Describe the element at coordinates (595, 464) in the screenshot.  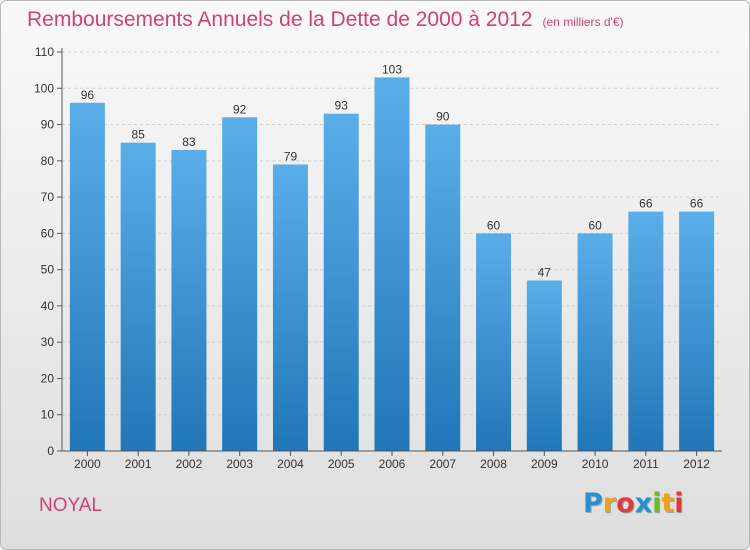
I see `x-tick-label: 2010` at that location.